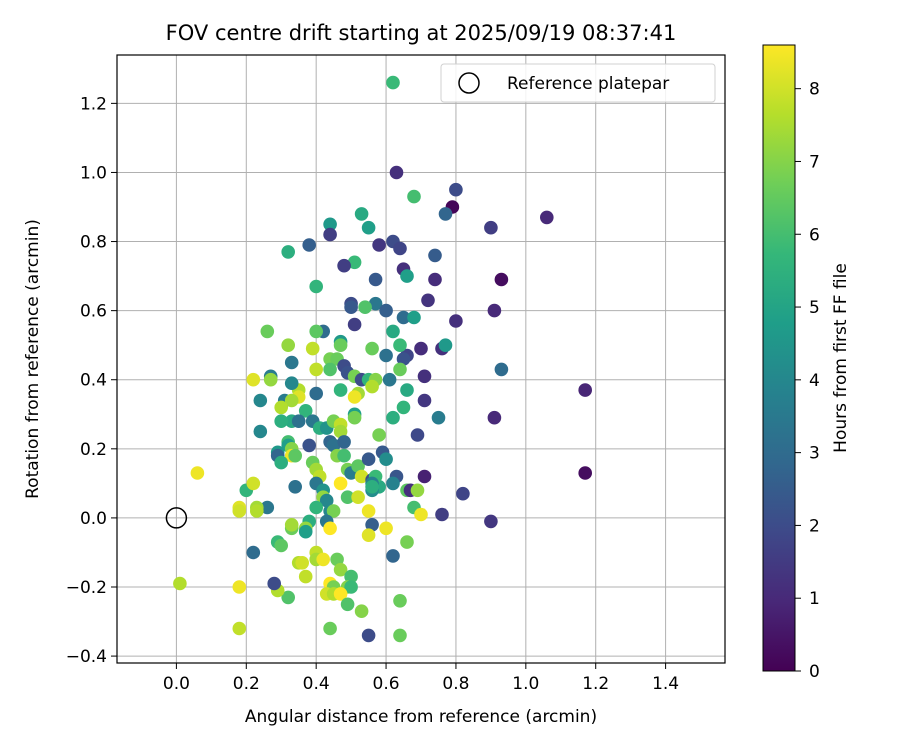 This screenshot has height=750, width=900. I want to click on y-tick-label: 0.4, so click(93, 381).